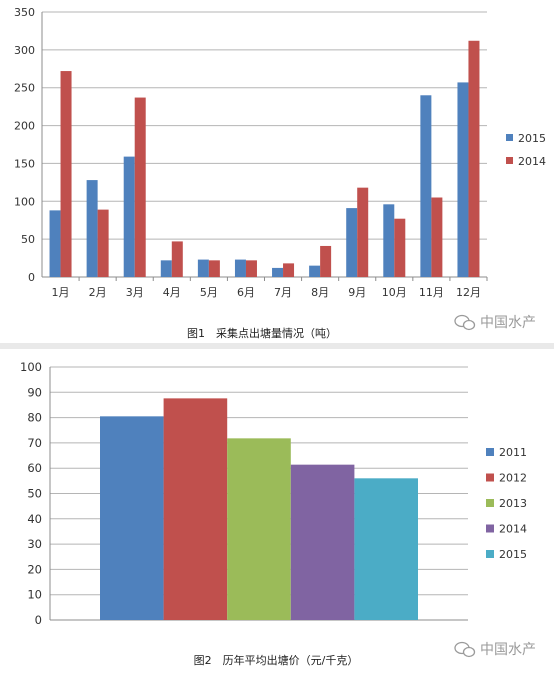 The height and width of the screenshot is (682, 554). Describe the element at coordinates (526, 150) in the screenshot. I see `chart1-legend: 2015 2014` at that location.